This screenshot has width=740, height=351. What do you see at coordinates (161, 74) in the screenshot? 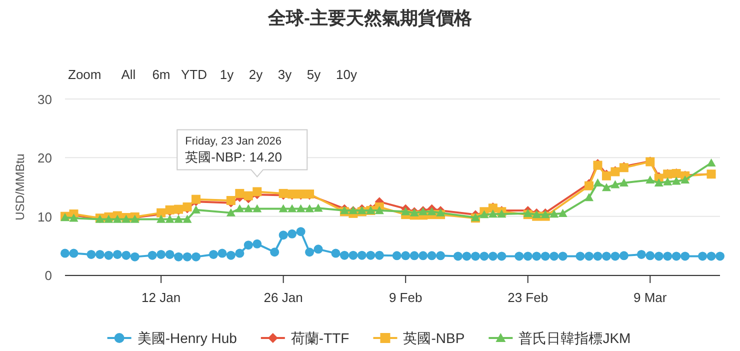
I see `text: 6m` at bounding box center [161, 74].